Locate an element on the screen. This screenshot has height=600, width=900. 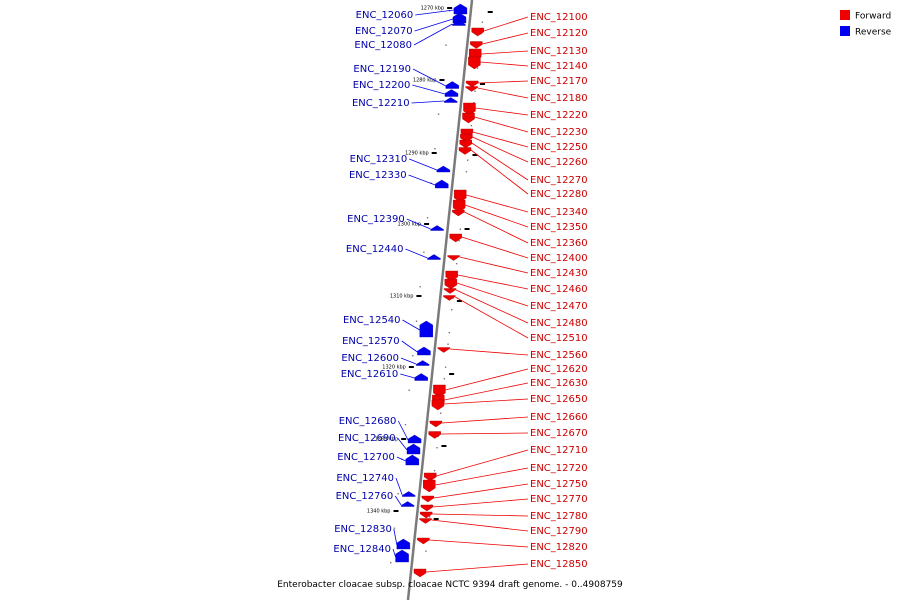
forward-gene: ENC_12560 is located at coordinates (512, 354).